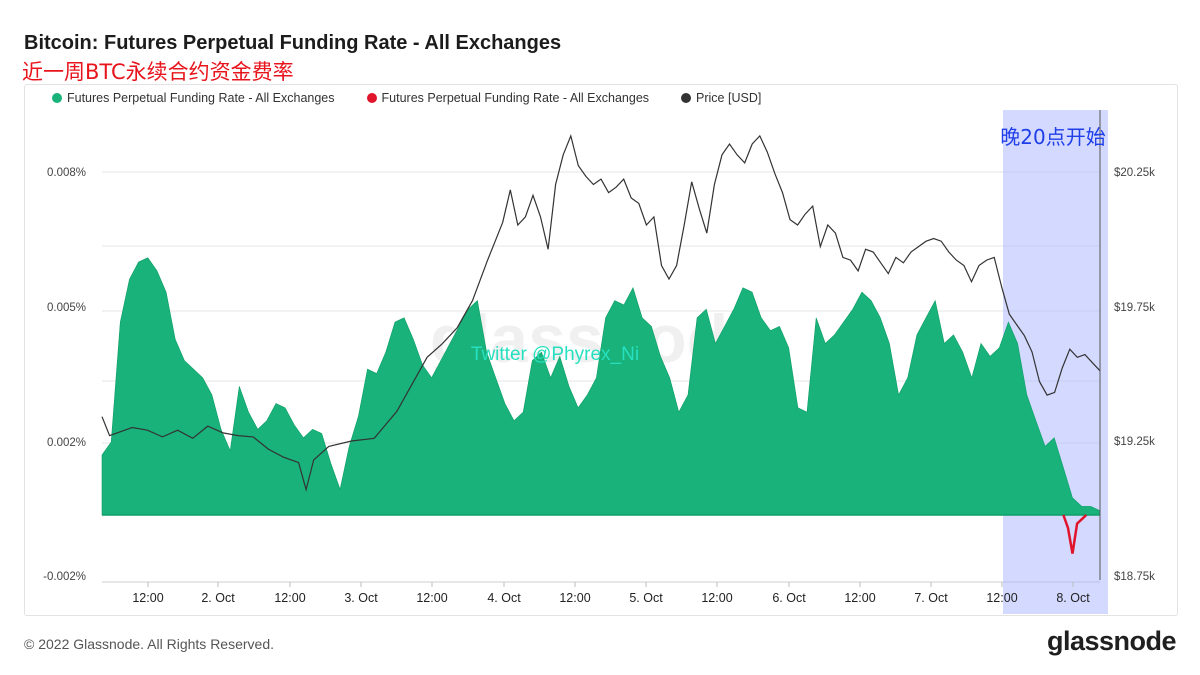  What do you see at coordinates (789, 598) in the screenshot?
I see `x-tick-label: 6. Oct` at bounding box center [789, 598].